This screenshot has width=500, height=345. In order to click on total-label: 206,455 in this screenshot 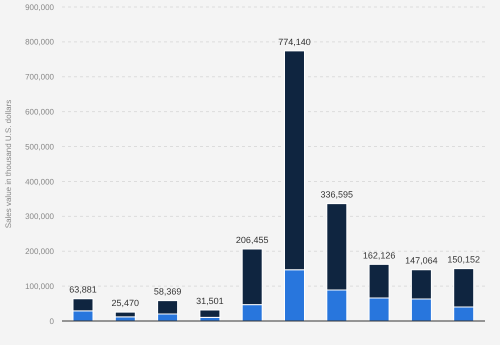, I will do `click(252, 239)`.